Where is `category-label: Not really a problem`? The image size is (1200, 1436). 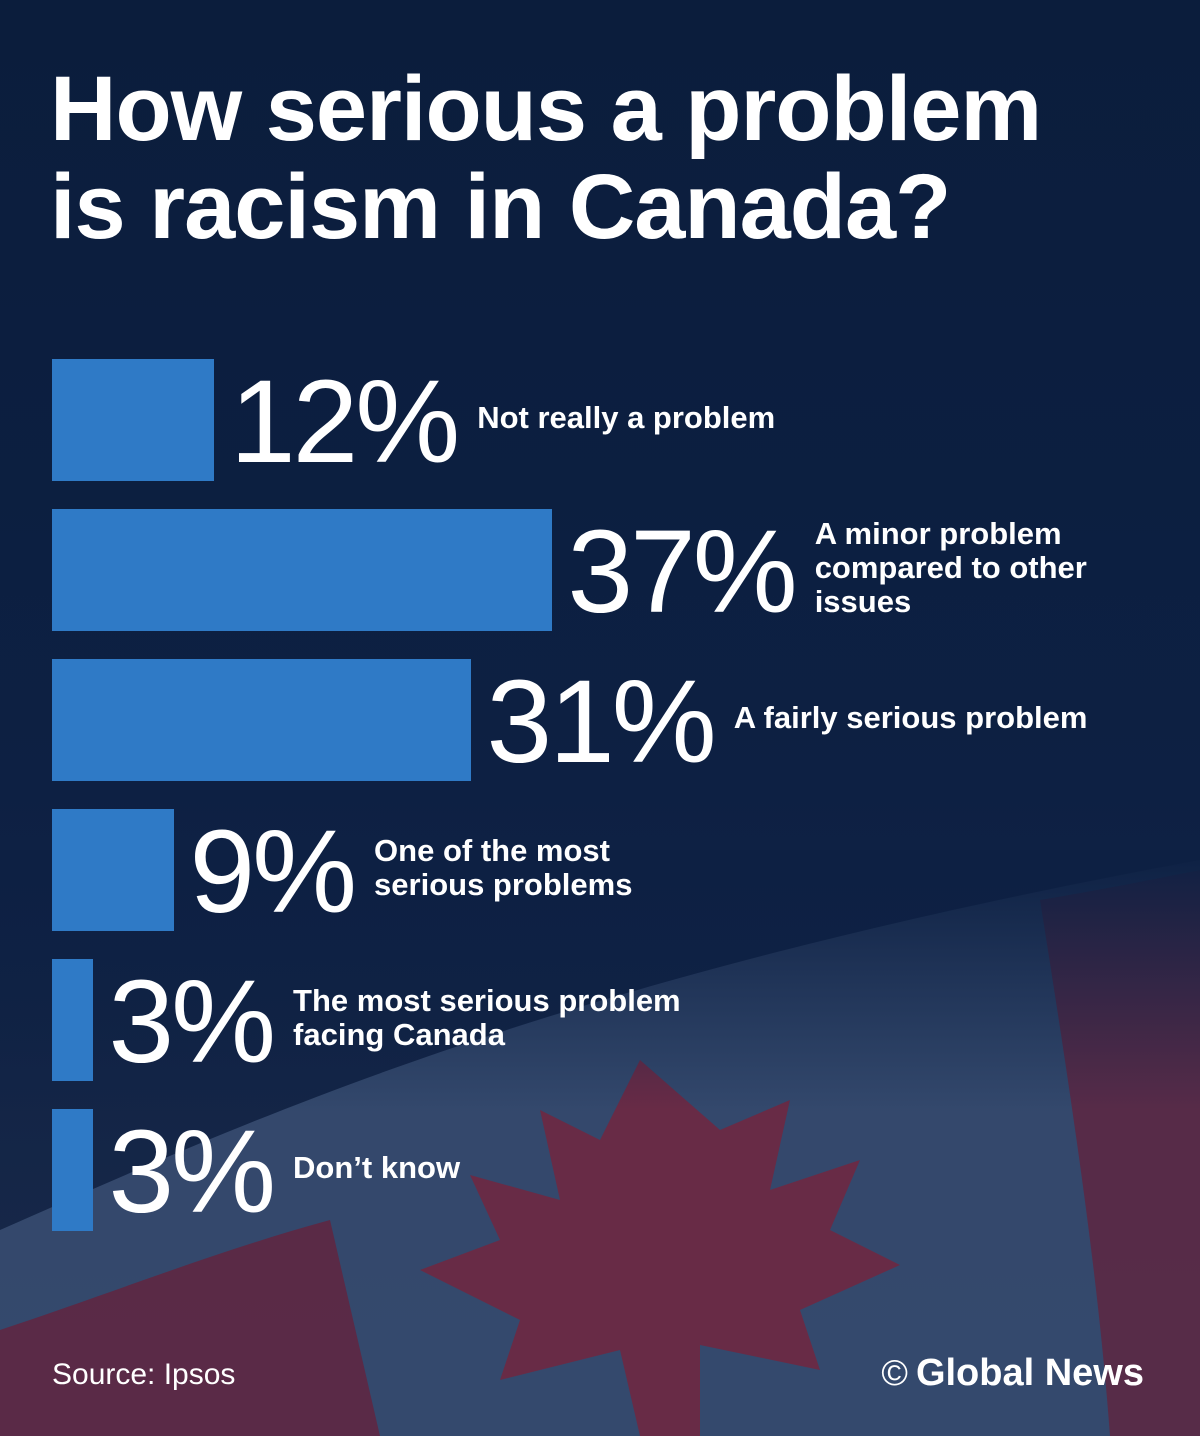 category-label: Not really a problem is located at coordinates (626, 417).